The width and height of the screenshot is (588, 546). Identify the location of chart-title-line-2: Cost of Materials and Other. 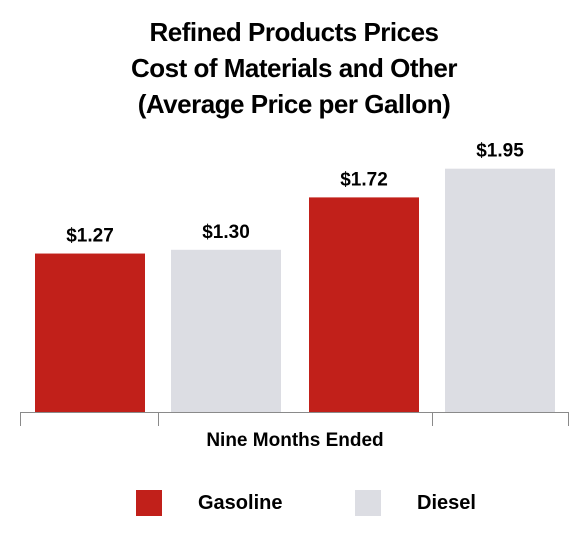
(294, 68).